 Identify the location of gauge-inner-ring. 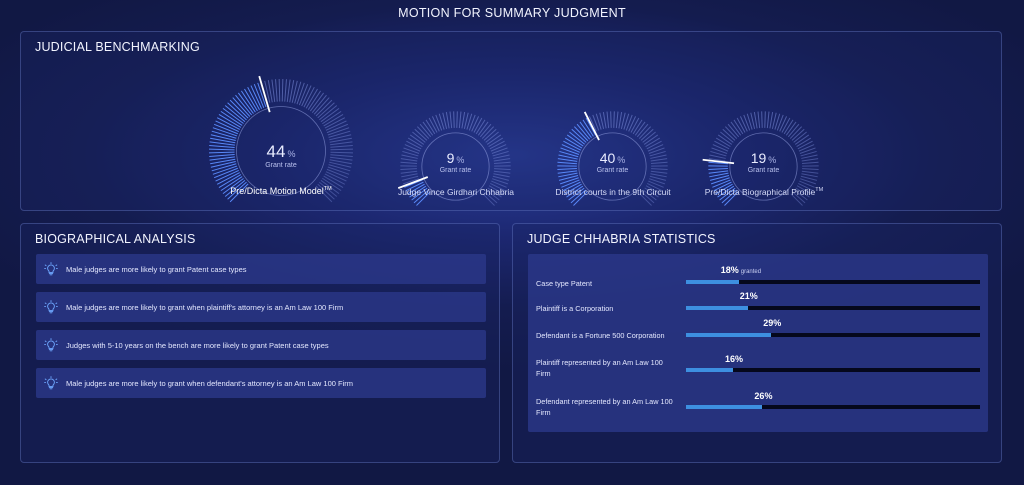
(455, 166).